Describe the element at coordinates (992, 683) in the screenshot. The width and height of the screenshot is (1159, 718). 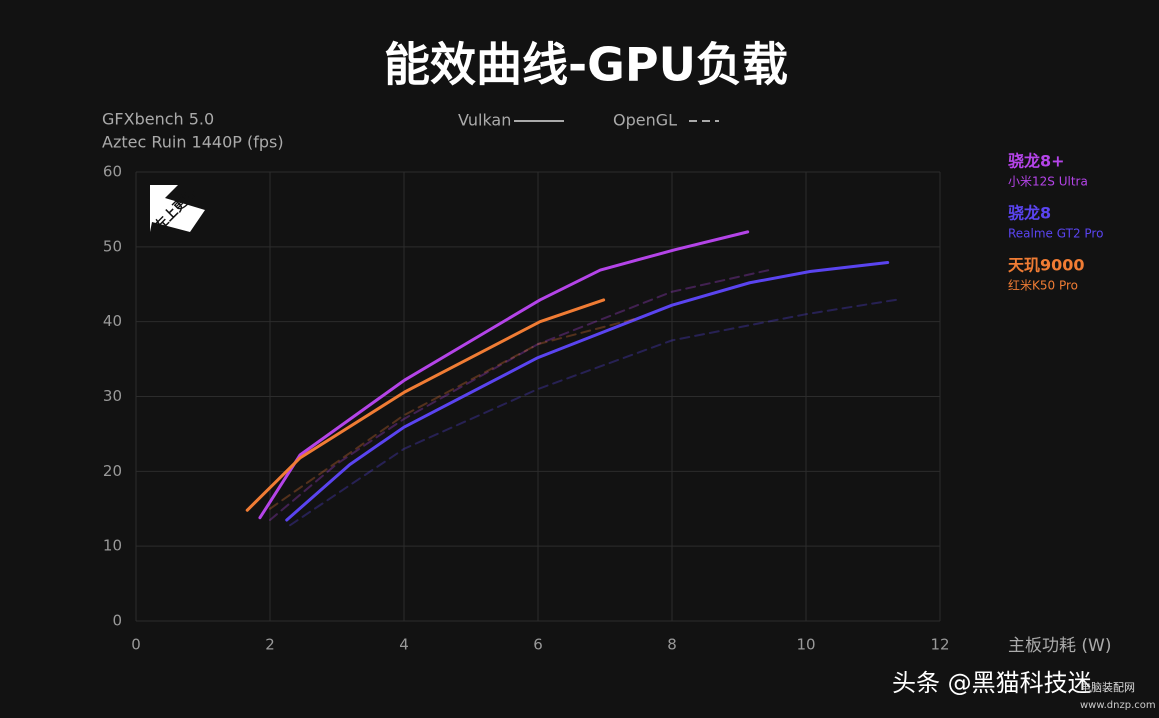
I see `watermark: 头条 @黑猫科技迷` at that location.